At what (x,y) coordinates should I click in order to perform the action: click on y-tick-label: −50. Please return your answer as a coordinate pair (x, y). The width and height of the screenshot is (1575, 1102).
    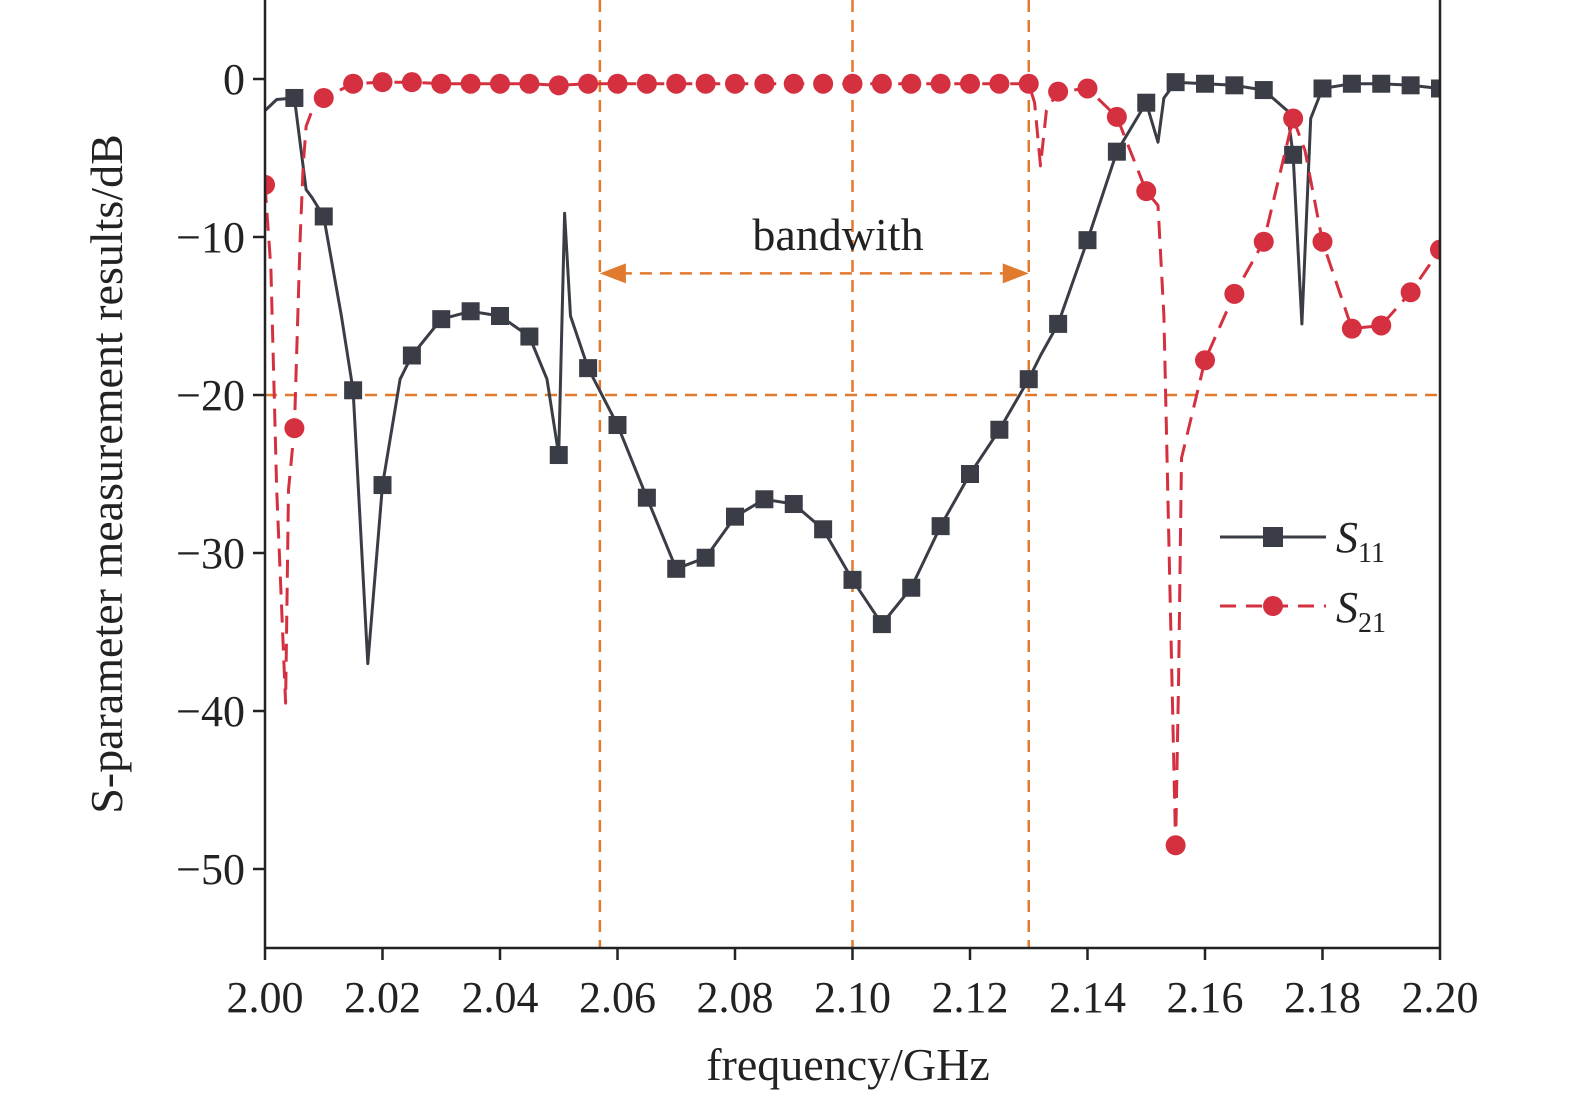
    Looking at the image, I should click on (210, 869).